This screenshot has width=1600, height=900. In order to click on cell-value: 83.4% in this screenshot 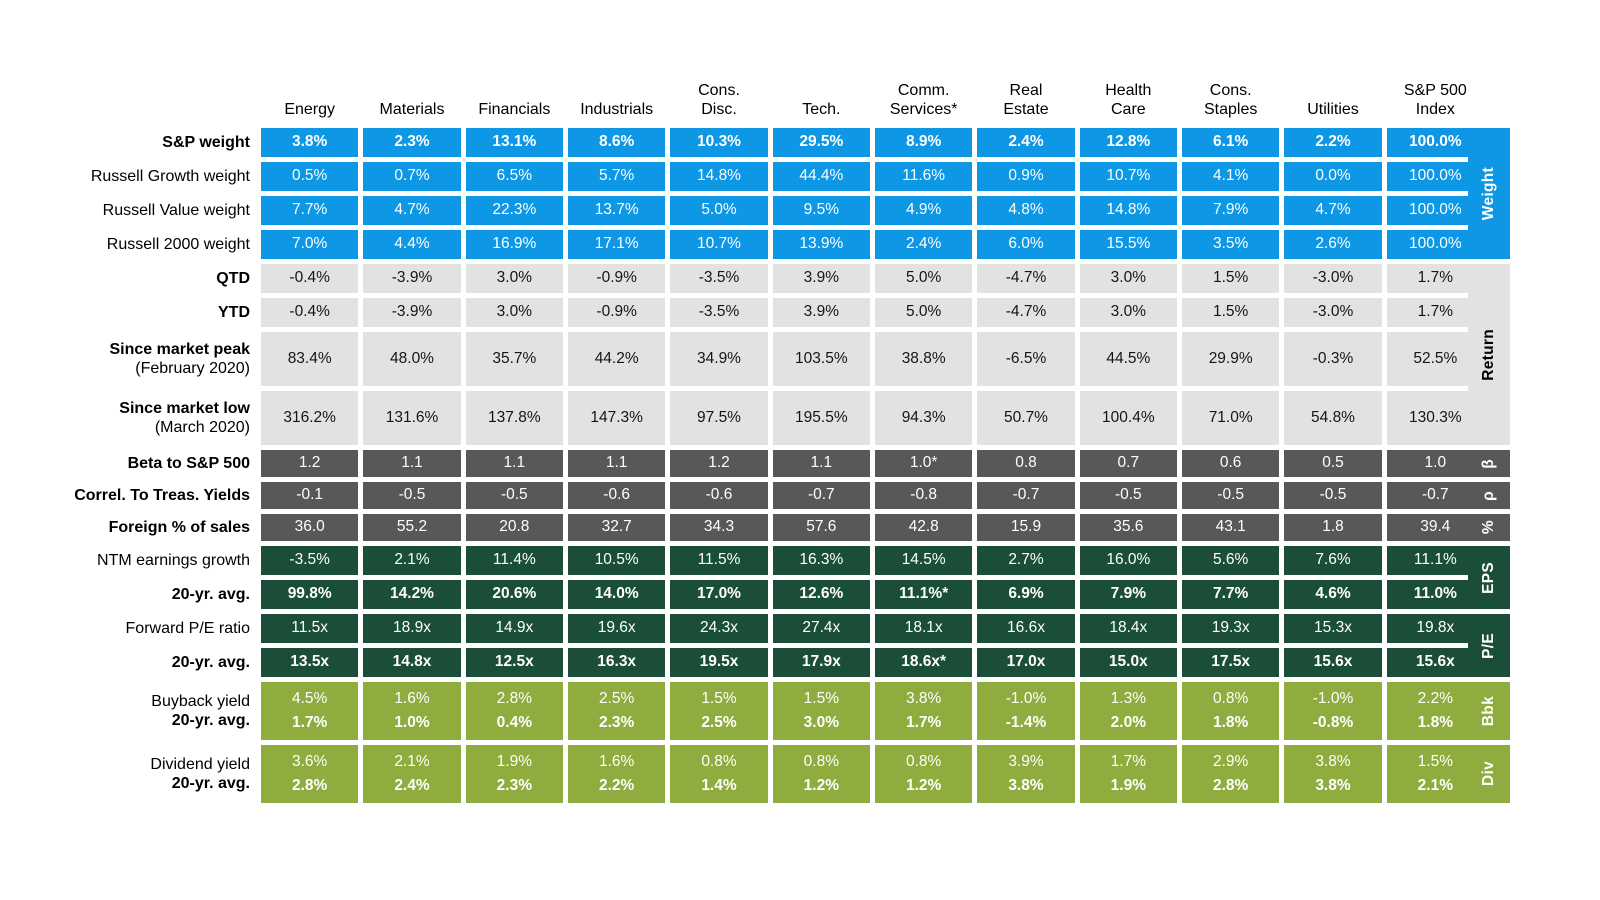, I will do `click(309, 358)`.